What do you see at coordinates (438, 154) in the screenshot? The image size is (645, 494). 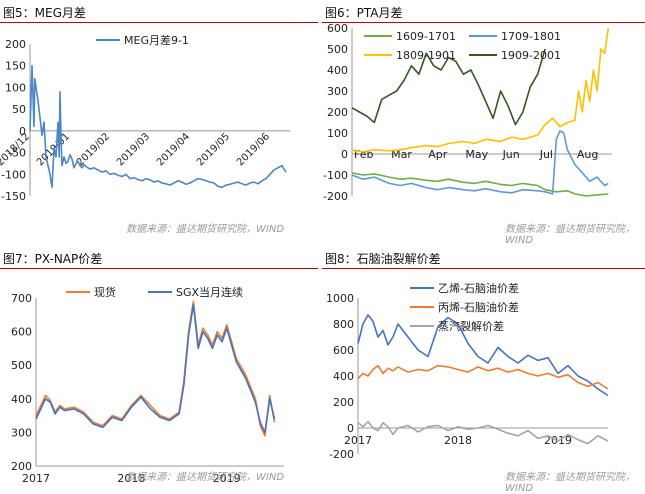 I see `x-tick-label: Apr` at bounding box center [438, 154].